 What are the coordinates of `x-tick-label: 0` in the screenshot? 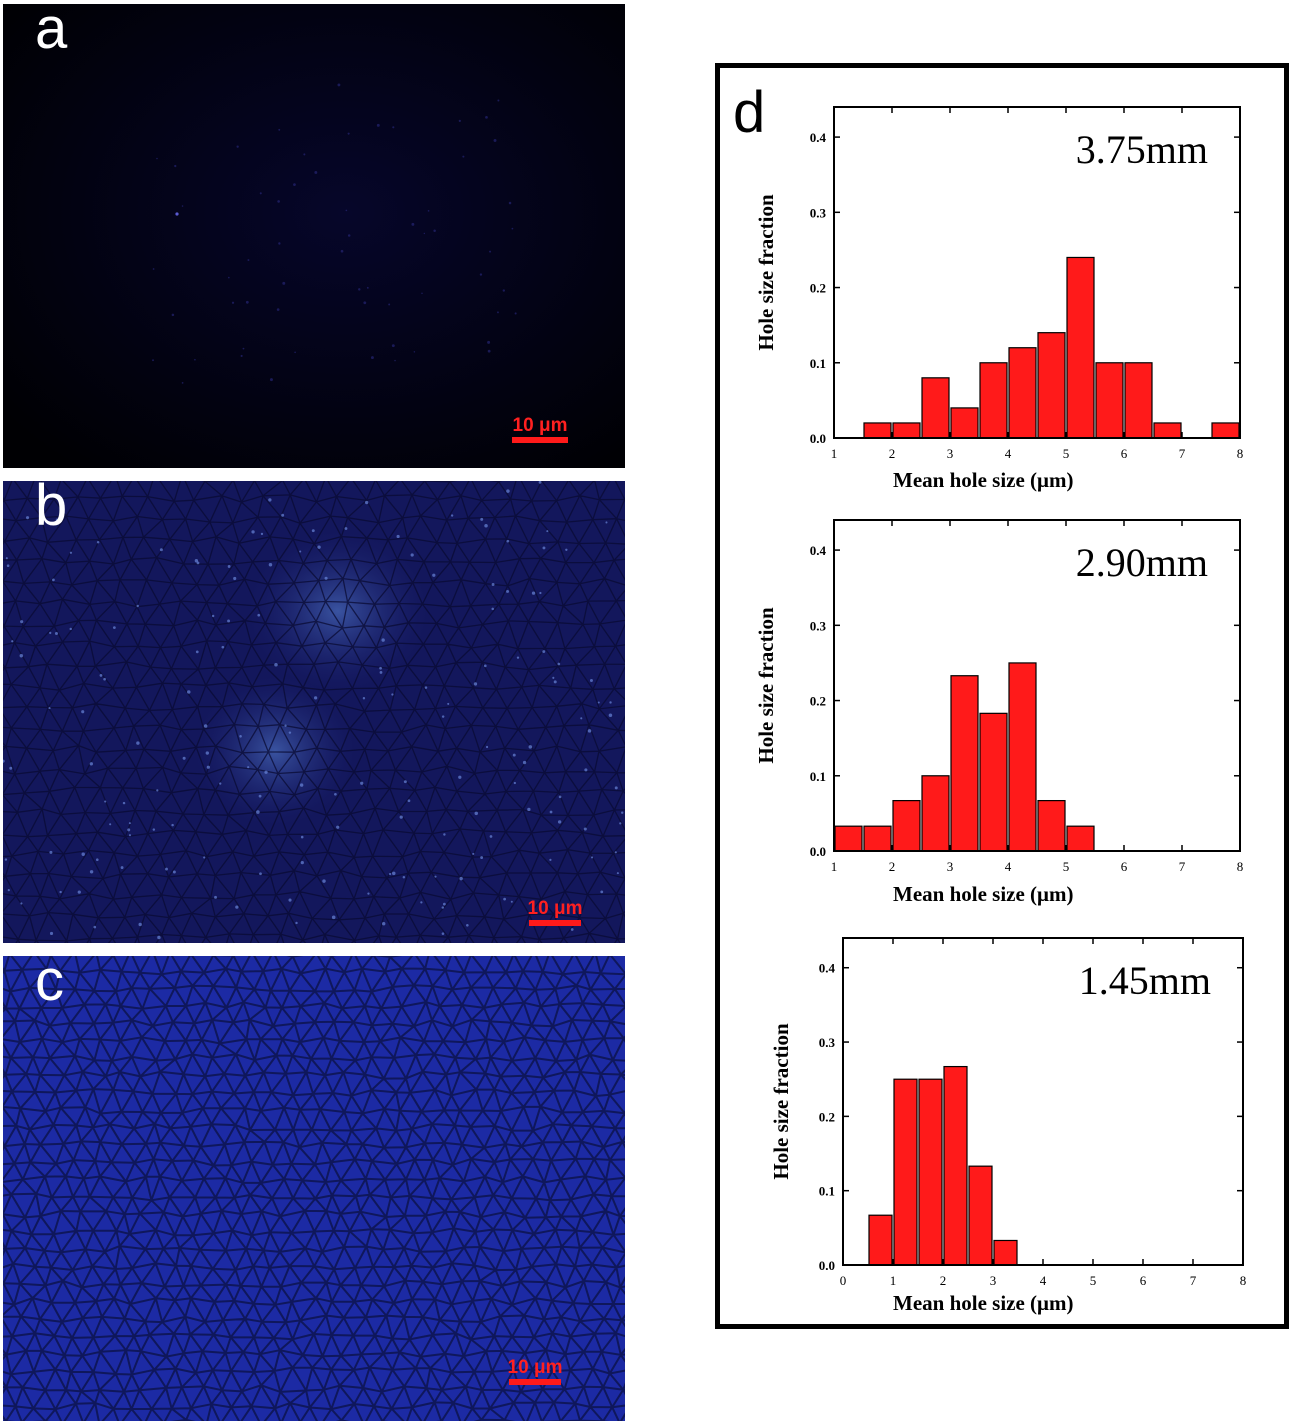 It's located at (843, 1280).